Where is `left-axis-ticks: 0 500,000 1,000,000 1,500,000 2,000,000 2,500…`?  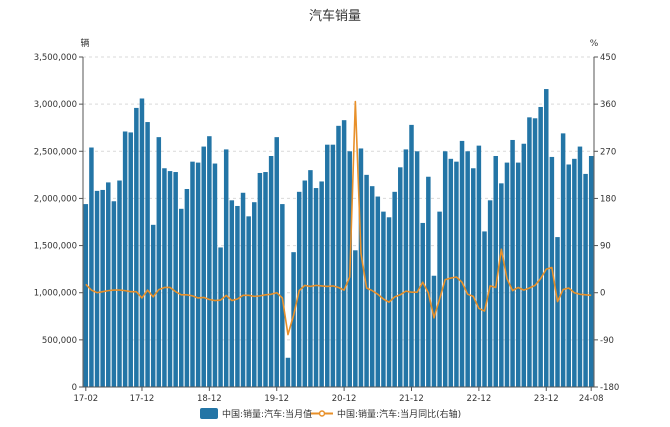
left-axis-ticks: 0 500,000 1,000,000 1,500,000 2,000,000 2,500… is located at coordinates (58, 223).